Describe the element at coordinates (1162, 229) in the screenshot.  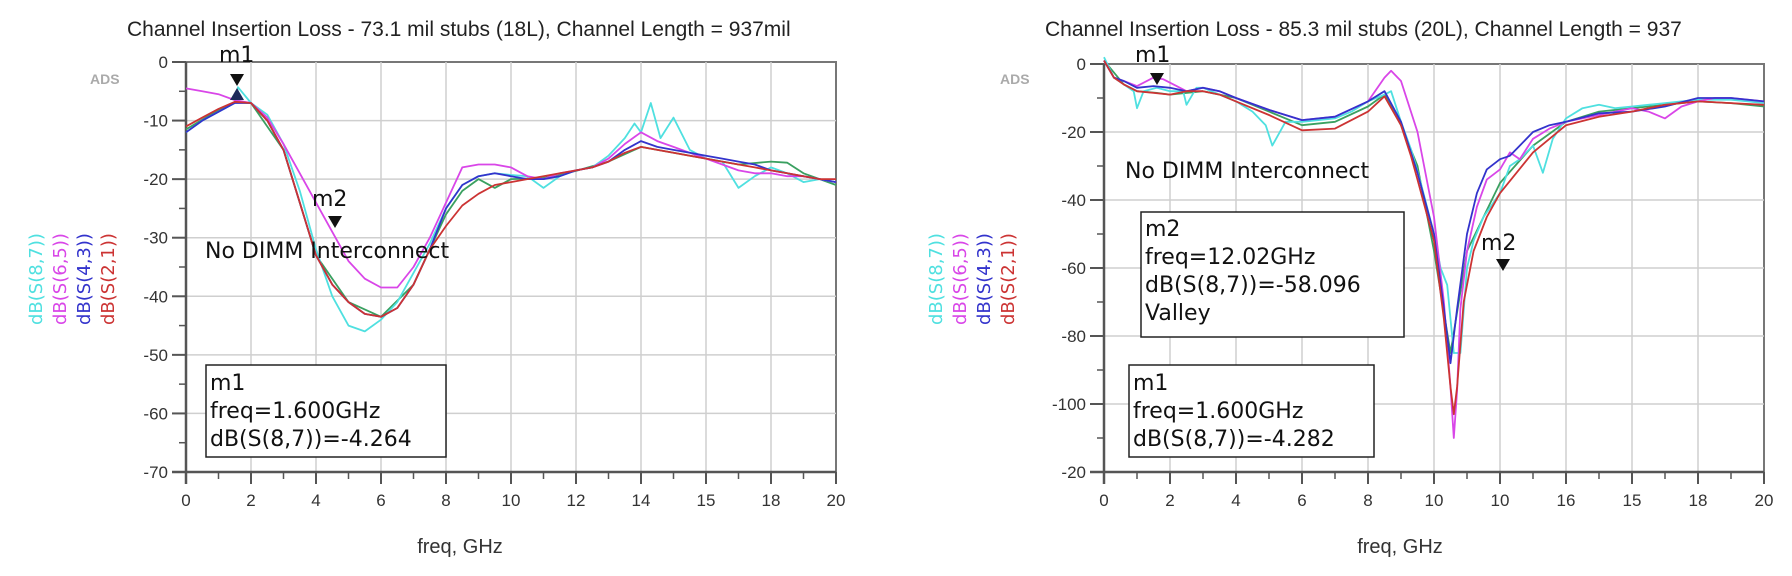
I see `readout-line: m2` at that location.